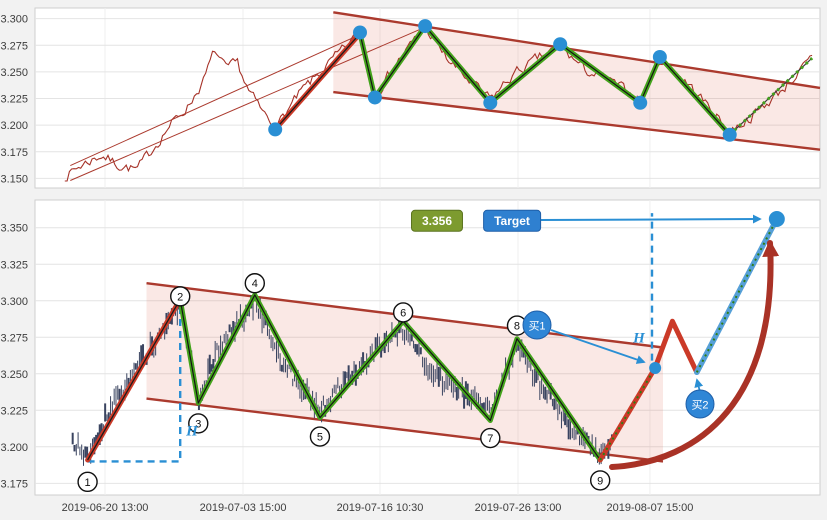  What do you see at coordinates (650, 219) in the screenshot?
I see `target-arrow` at bounding box center [650, 219].